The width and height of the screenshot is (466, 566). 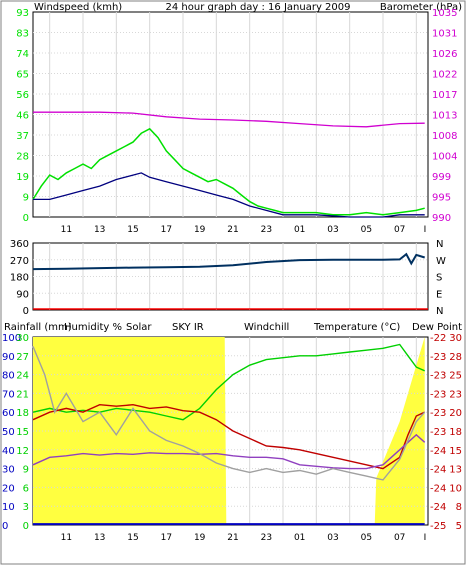 What do you see at coordinates (22, 294) in the screenshot?
I see `direction-tick-label: 90` at bounding box center [22, 294].